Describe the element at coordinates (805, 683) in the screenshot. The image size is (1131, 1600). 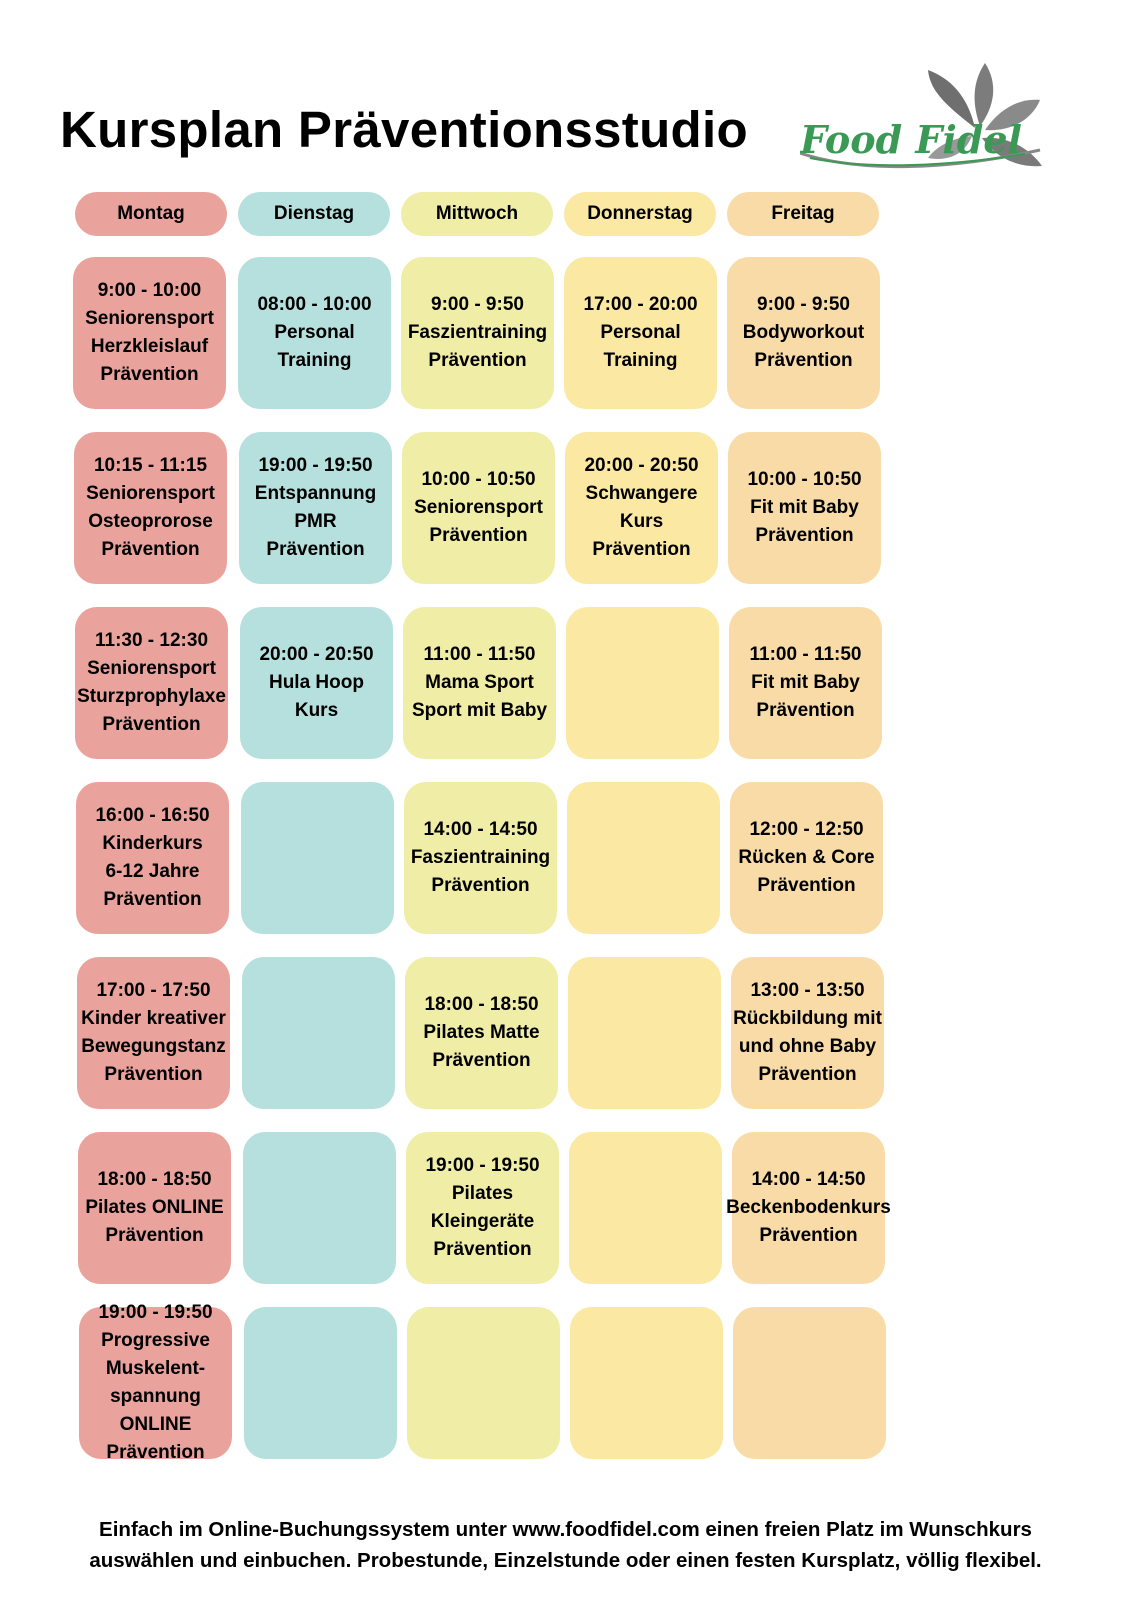
I see `course-card: 11:00 - 11:50 Fit mit Baby Prävention` at that location.